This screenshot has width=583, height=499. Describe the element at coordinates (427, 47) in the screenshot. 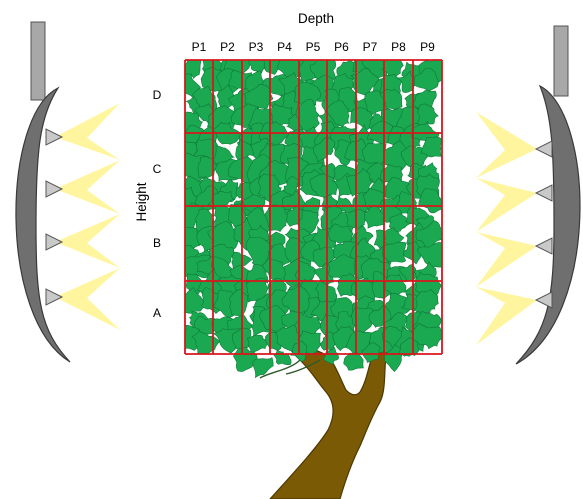

I see `column-label-p9: P9` at that location.